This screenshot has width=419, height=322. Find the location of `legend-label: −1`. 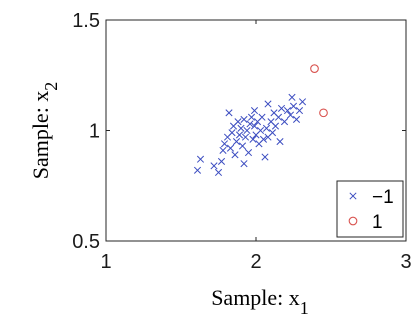

legend-label: −1 is located at coordinates (383, 197).